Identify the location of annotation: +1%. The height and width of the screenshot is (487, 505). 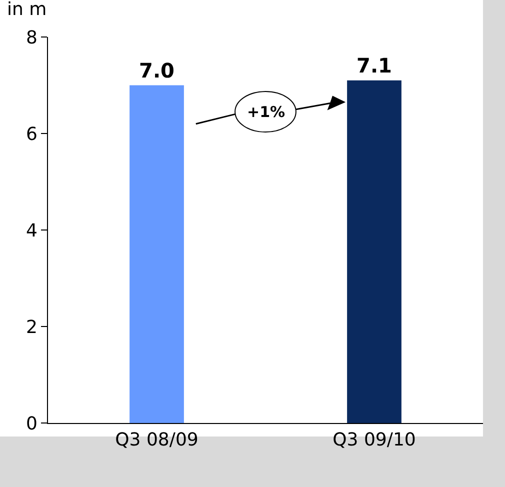
(266, 112).